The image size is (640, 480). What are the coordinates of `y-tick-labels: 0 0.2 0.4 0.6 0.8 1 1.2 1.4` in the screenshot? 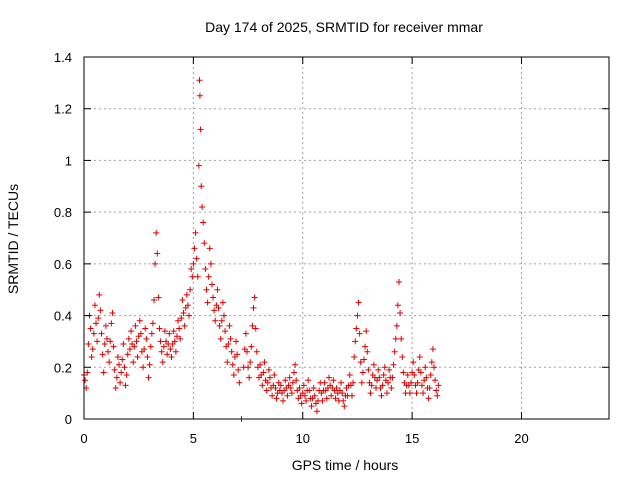 It's located at (63, 238).